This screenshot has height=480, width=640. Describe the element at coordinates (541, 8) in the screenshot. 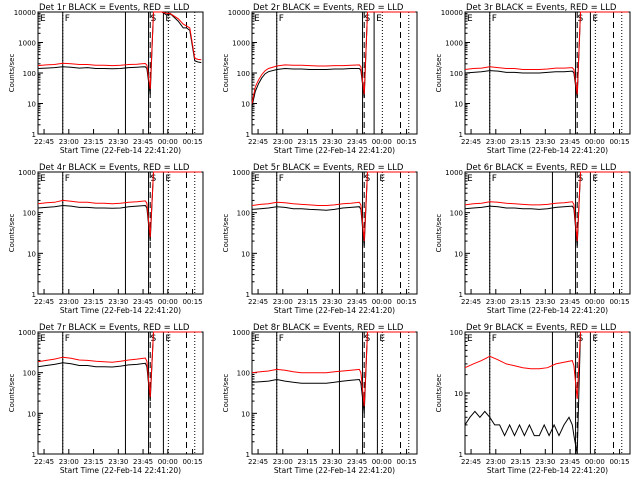

I see `panel-title: Det 3r BLACK = Events, RED = LLD` at that location.